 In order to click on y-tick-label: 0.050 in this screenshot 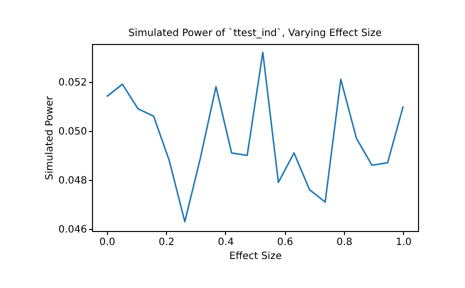, I will do `click(72, 132)`.